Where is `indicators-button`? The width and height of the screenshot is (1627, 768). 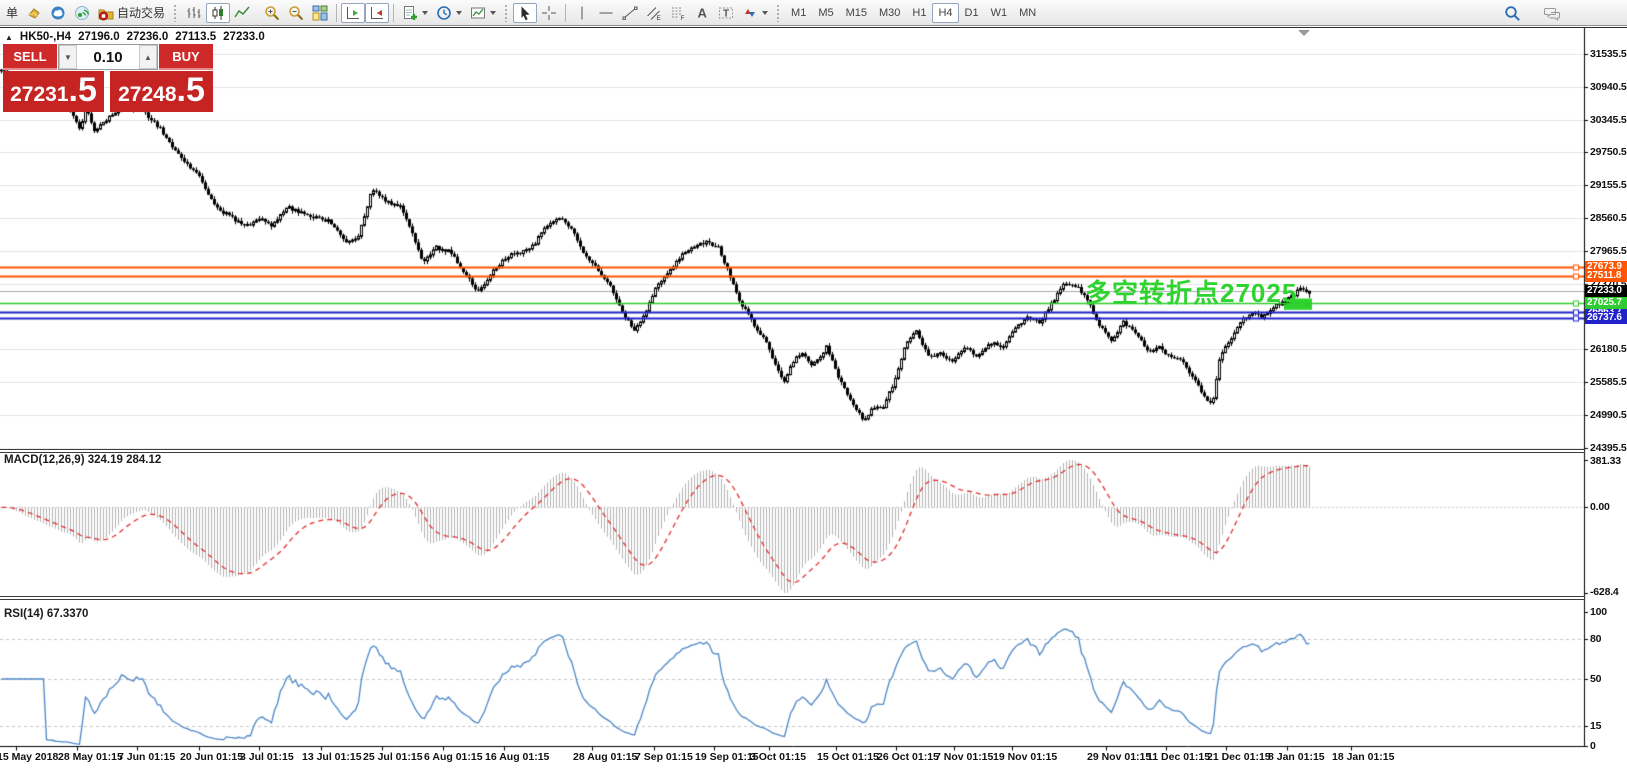
indicators-button is located at coordinates (415, 13).